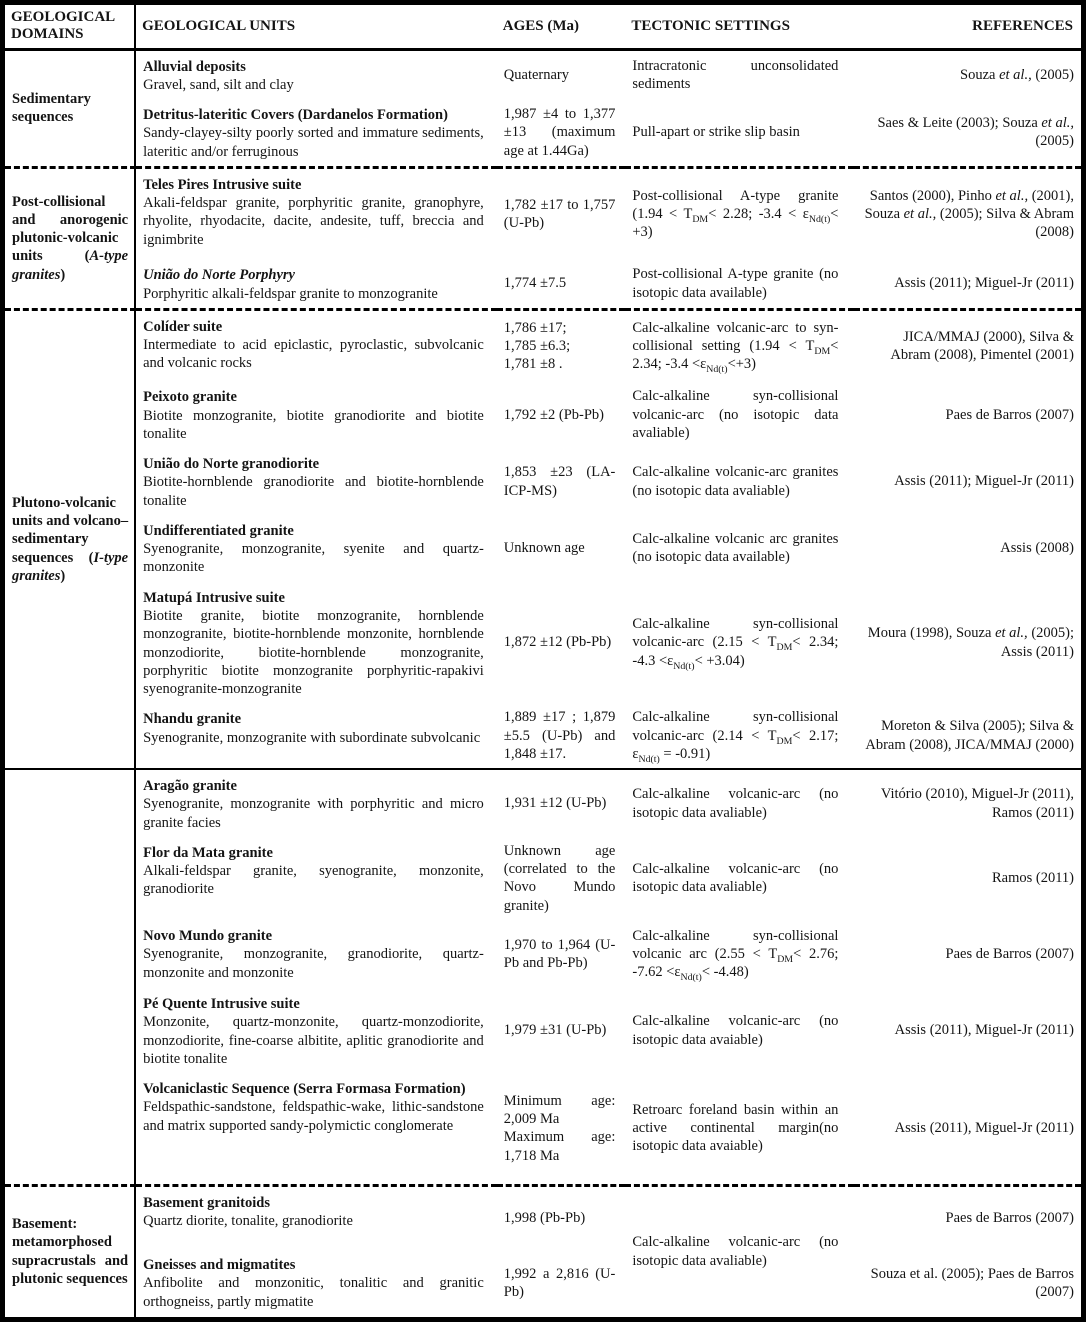 This screenshot has height=1322, width=1086. I want to click on unit-desc: Gravel, sand, silt and clay, so click(218, 84).